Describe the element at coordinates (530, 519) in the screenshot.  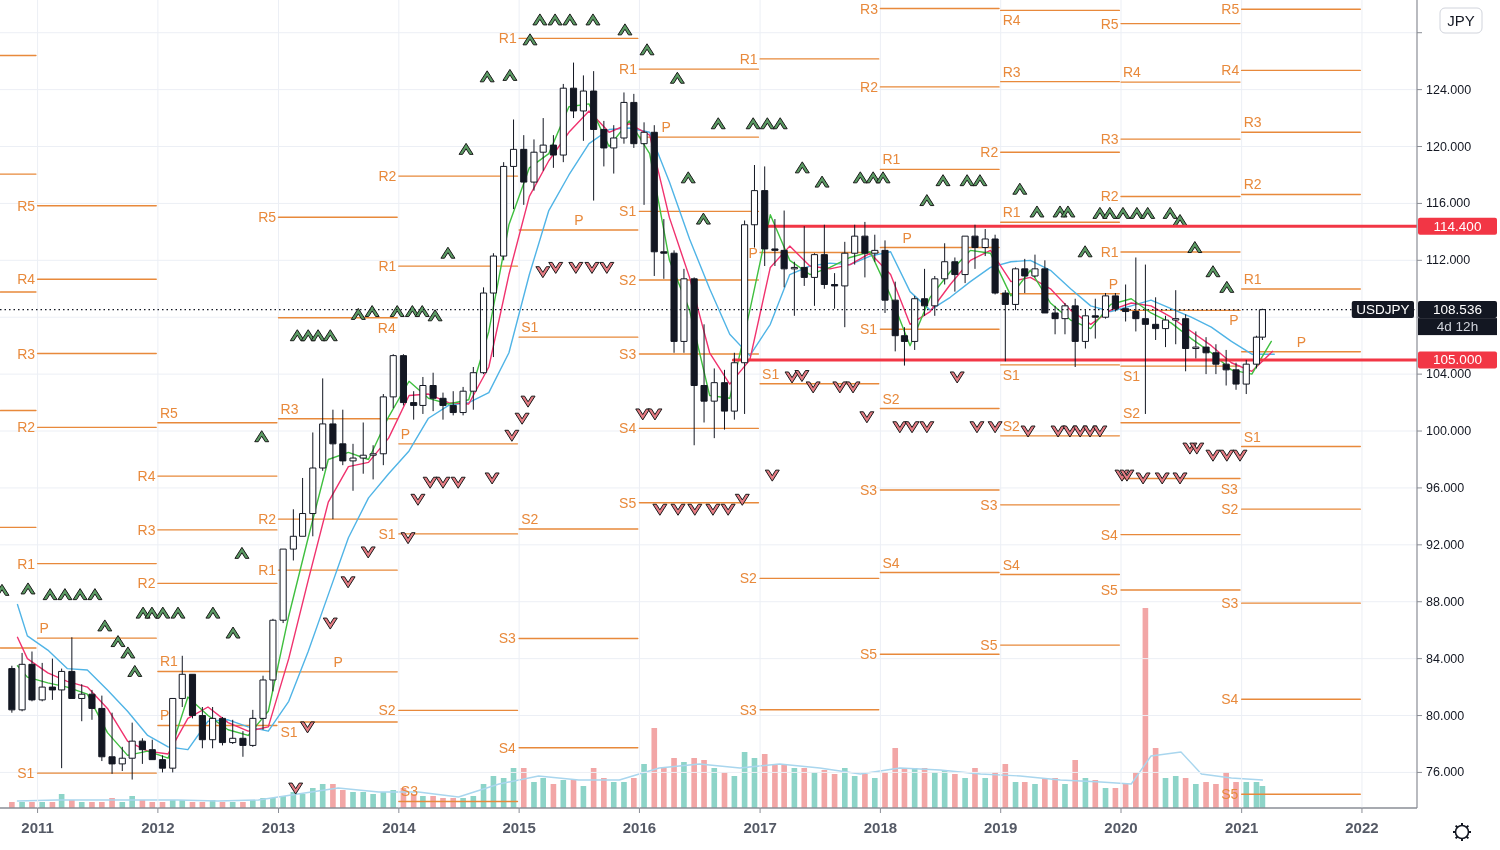
I see `series-label: S2` at that location.